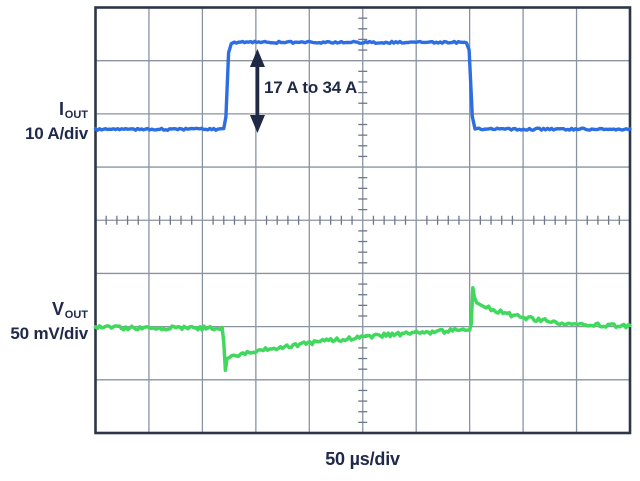 The image size is (640, 481). I want to click on ch1-label: IOUT 10 A/div, so click(44, 121).